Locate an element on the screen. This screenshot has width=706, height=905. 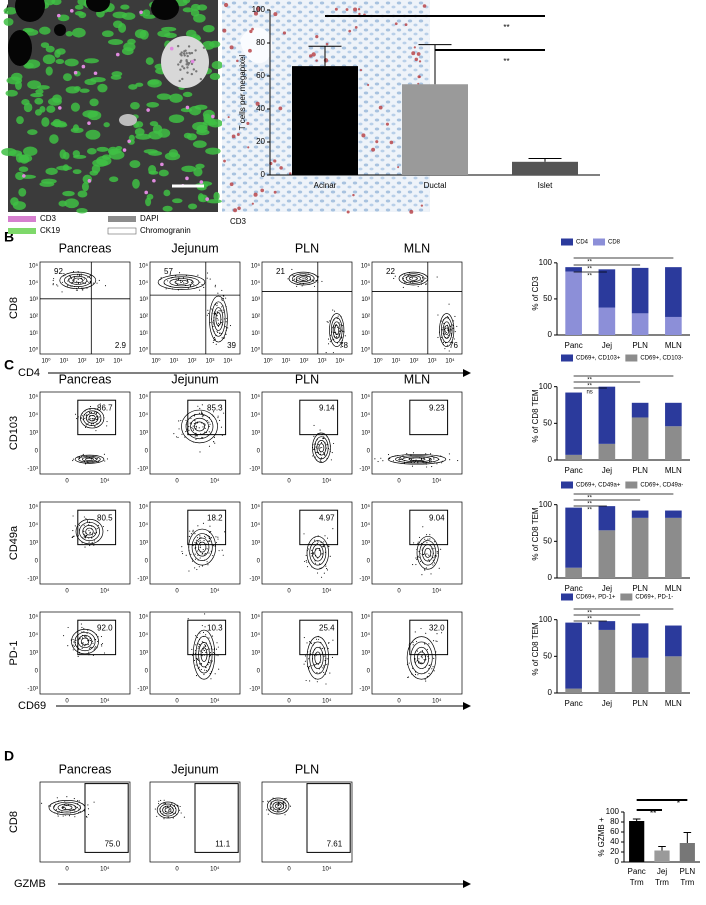
legend-swatch is located at coordinates (122, 219).